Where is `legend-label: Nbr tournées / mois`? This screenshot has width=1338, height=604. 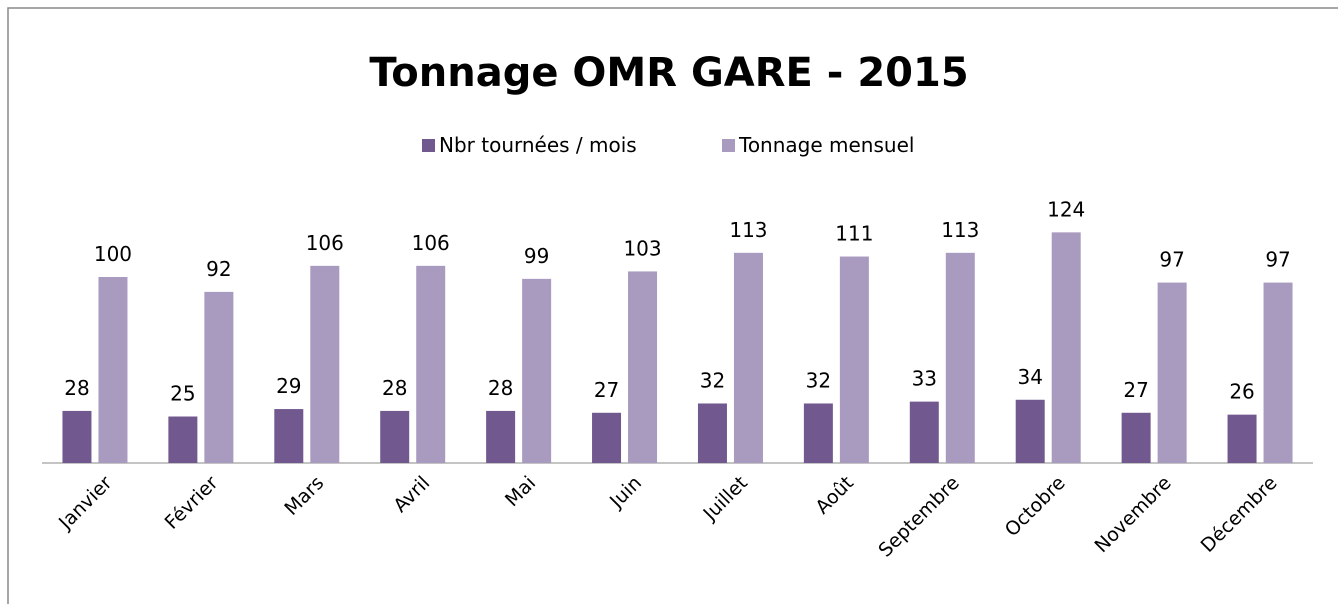
legend-label: Nbr tournées / mois is located at coordinates (538, 145).